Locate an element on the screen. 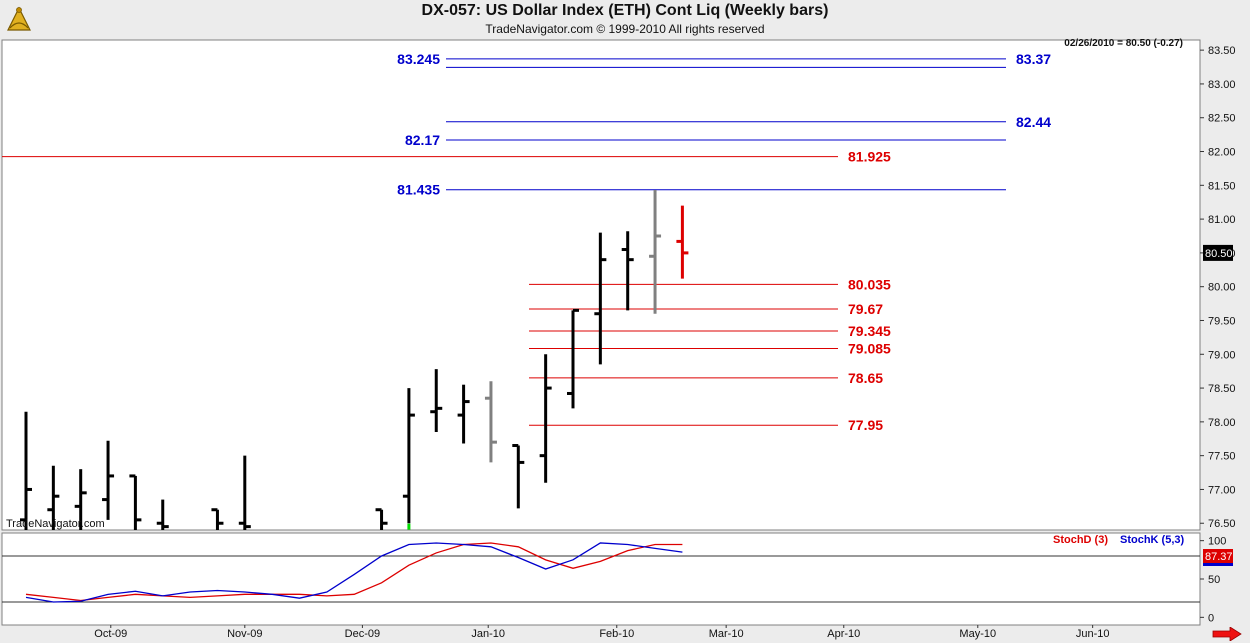 This screenshot has height=643, width=1250. x-tick-label: Nov-09 is located at coordinates (244, 634).